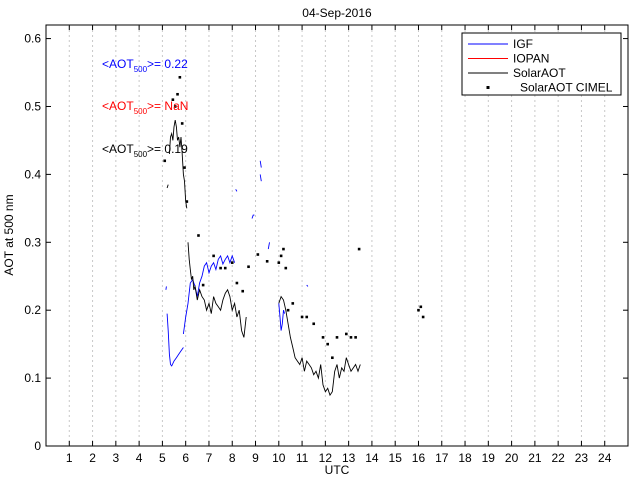 Image resolution: width=640 pixels, height=480 pixels. I want to click on mean-aot-annotation: <AOT500>= 0.22, so click(145, 65).